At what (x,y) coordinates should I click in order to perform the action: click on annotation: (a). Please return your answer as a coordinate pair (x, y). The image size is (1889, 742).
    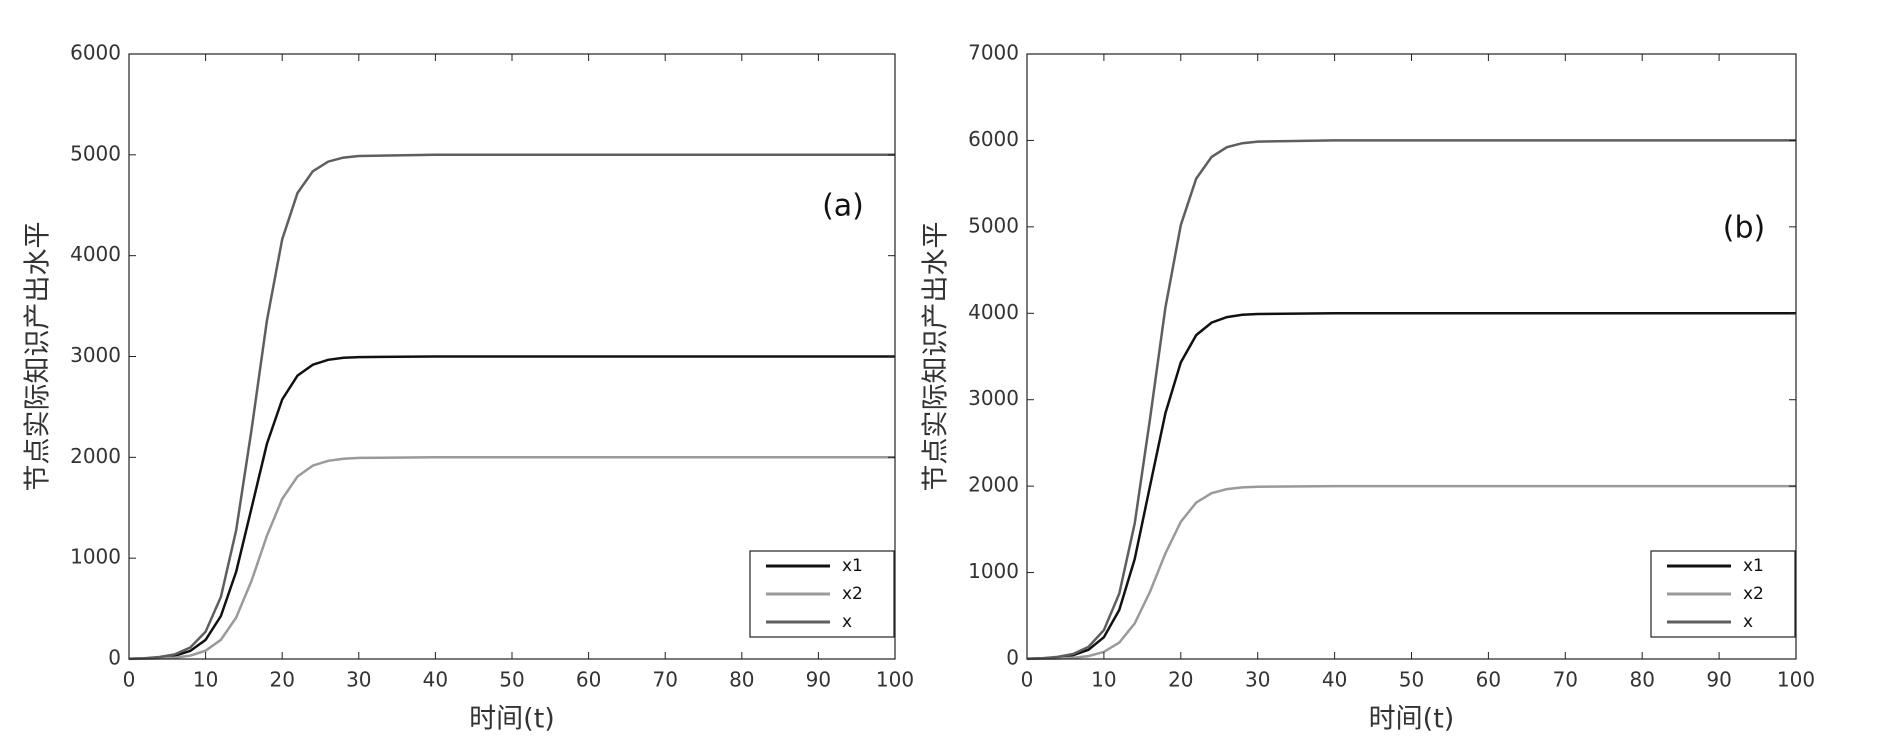
    Looking at the image, I should click on (843, 206).